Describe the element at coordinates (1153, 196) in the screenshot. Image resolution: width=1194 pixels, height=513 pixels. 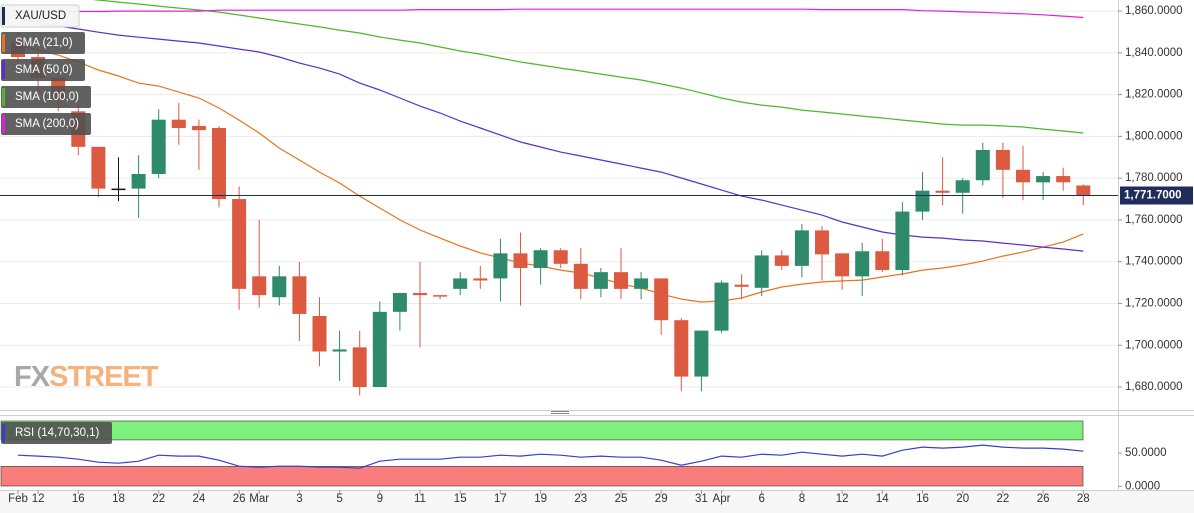
I see `last-price-label: 1,771.7000` at that location.